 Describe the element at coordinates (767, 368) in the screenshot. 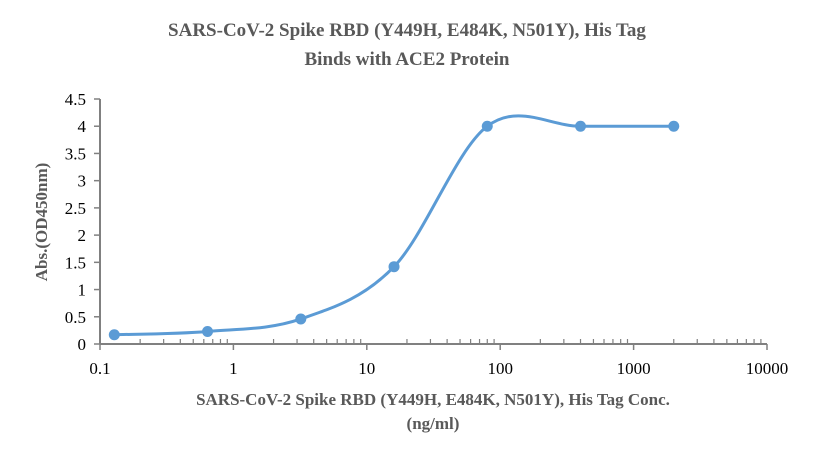

I see `x-tick-label: 10000` at that location.